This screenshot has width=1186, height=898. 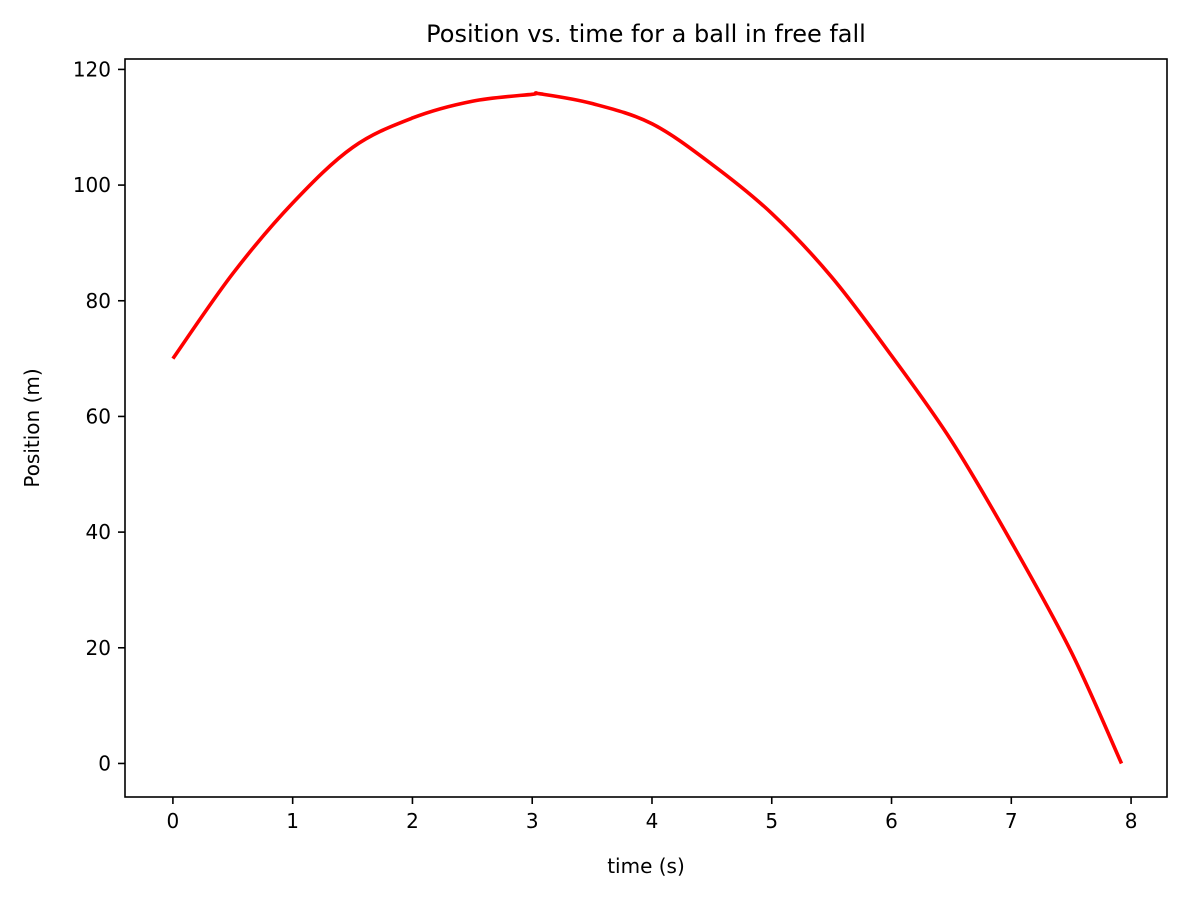 I want to click on y-tick-label: 60, so click(x=98, y=416).